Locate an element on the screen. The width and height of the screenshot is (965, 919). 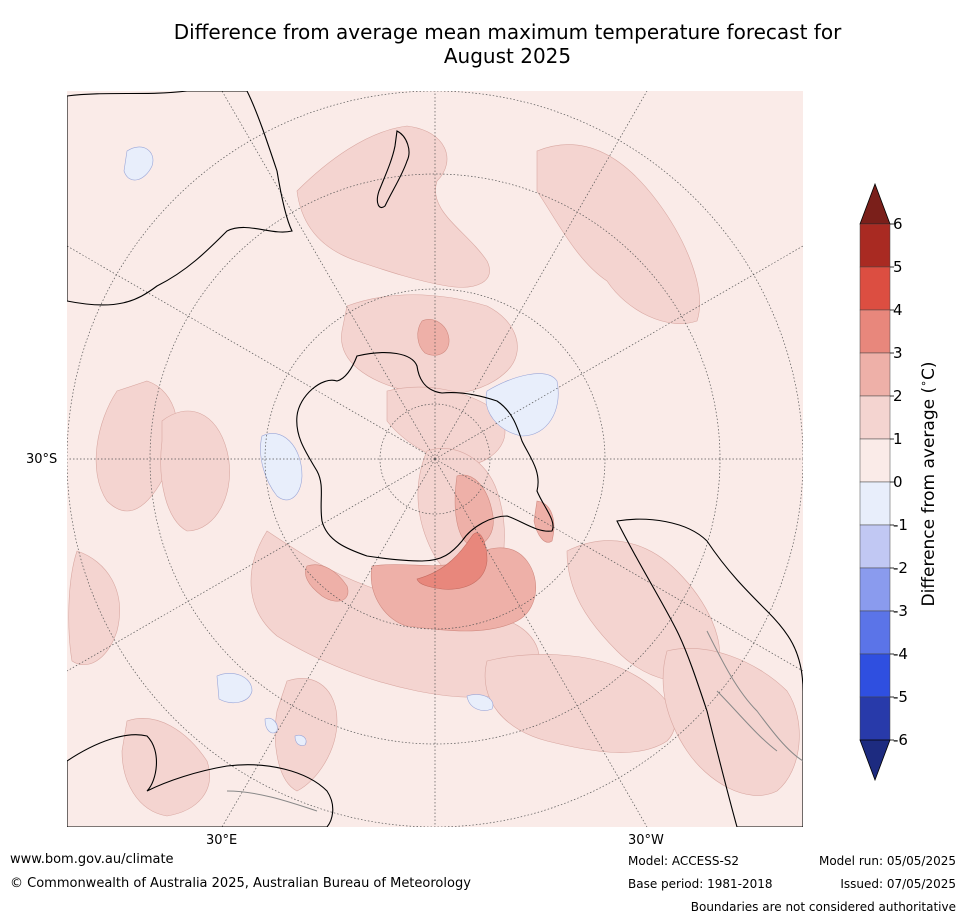
footer-issued: Issued: 07/05/2025 is located at coordinates (898, 884).